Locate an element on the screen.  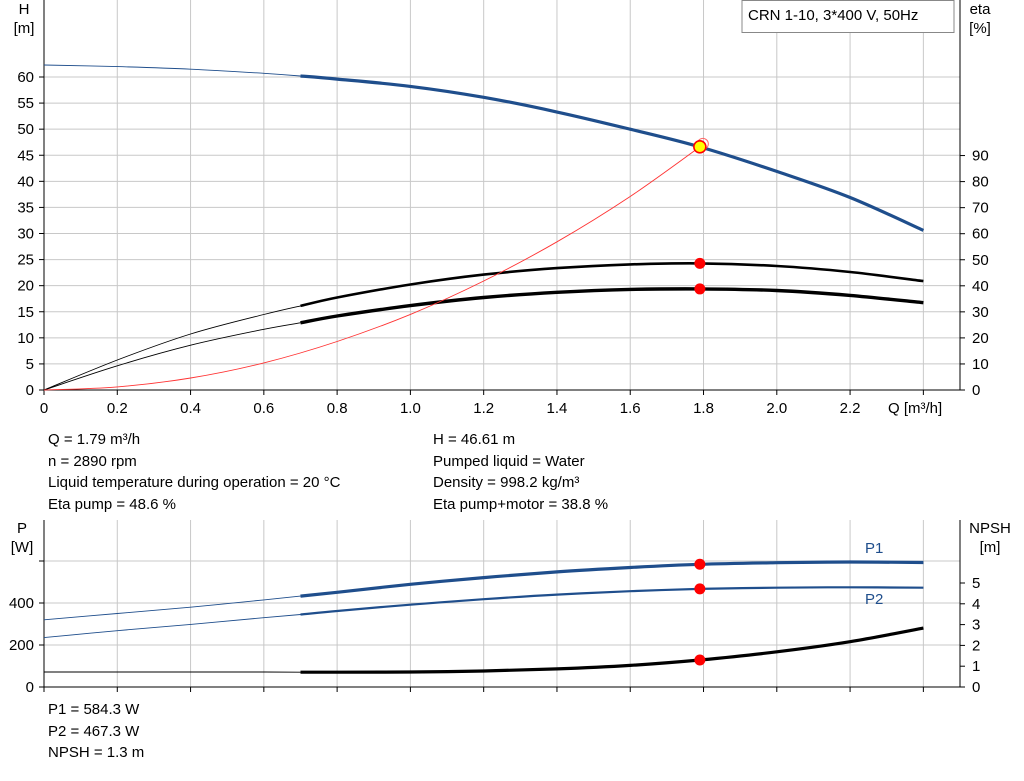
info-speed: n = 2890 rpm is located at coordinates (92, 461).